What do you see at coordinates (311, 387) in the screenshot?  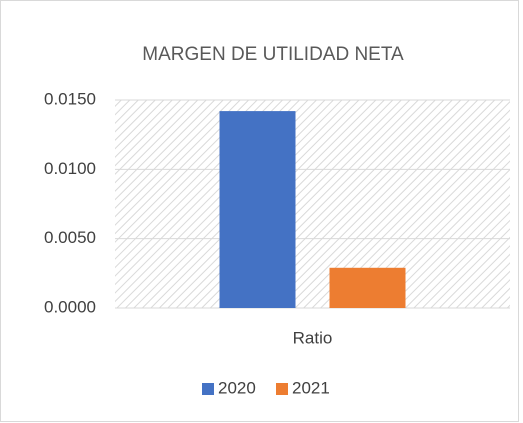 I see `legend-label: 2021` at bounding box center [311, 387].